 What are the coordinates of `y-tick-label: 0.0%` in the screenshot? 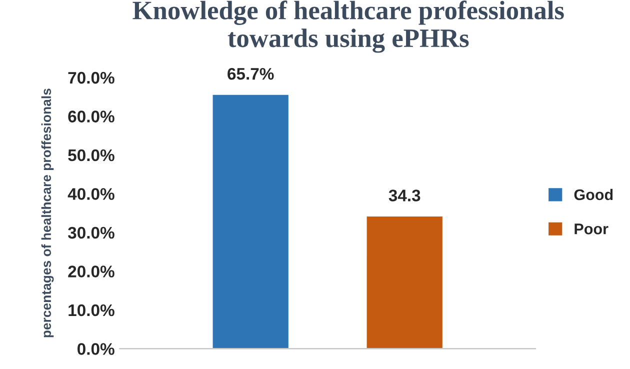 It's located at (96, 349).